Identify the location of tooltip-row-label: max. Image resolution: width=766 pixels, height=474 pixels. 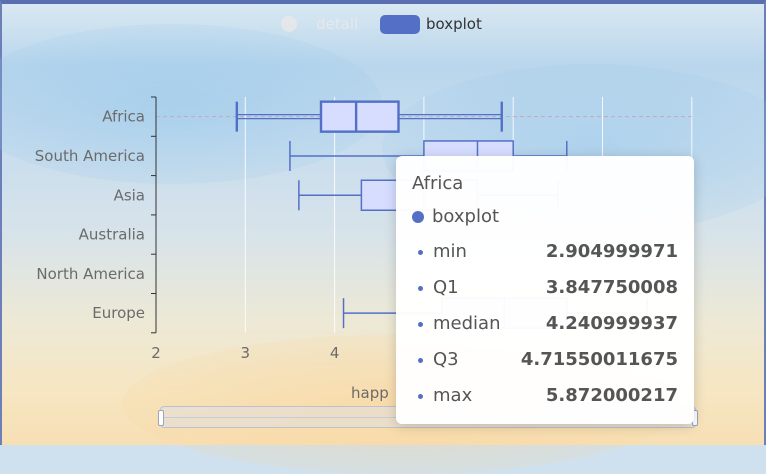
(453, 395).